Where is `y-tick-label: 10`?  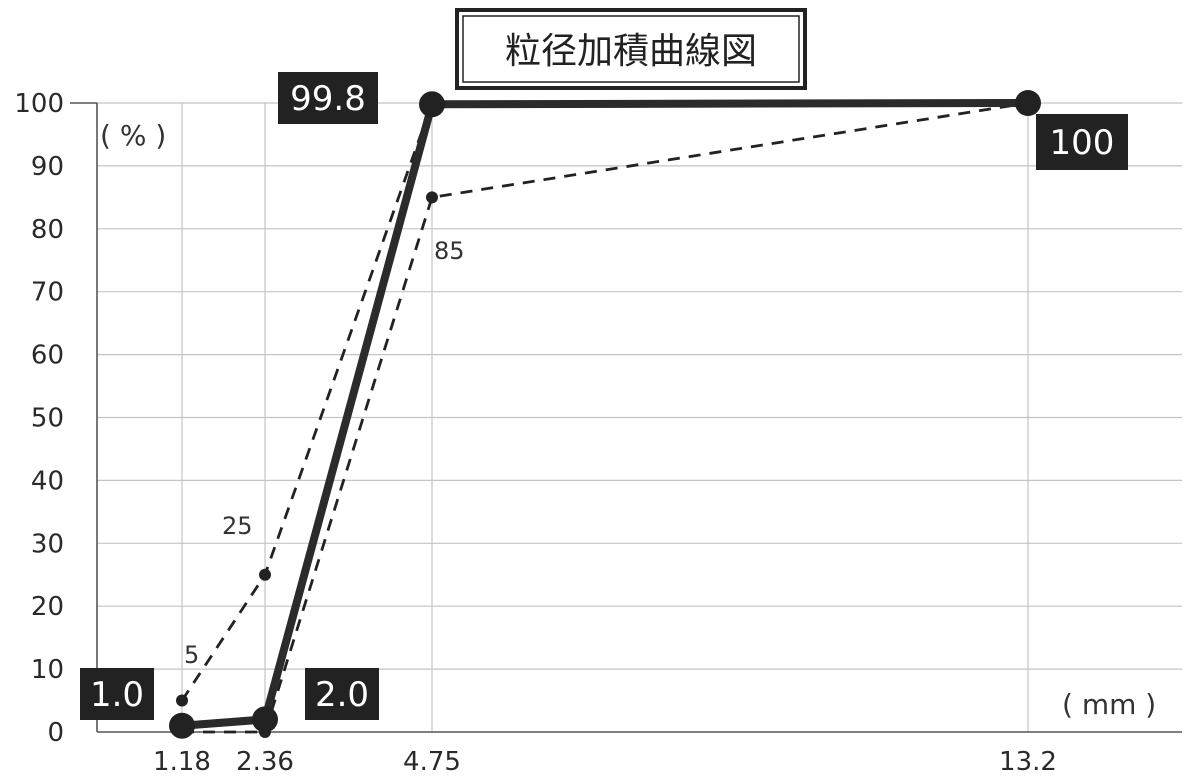
y-tick-label: 10 is located at coordinates (47, 670).